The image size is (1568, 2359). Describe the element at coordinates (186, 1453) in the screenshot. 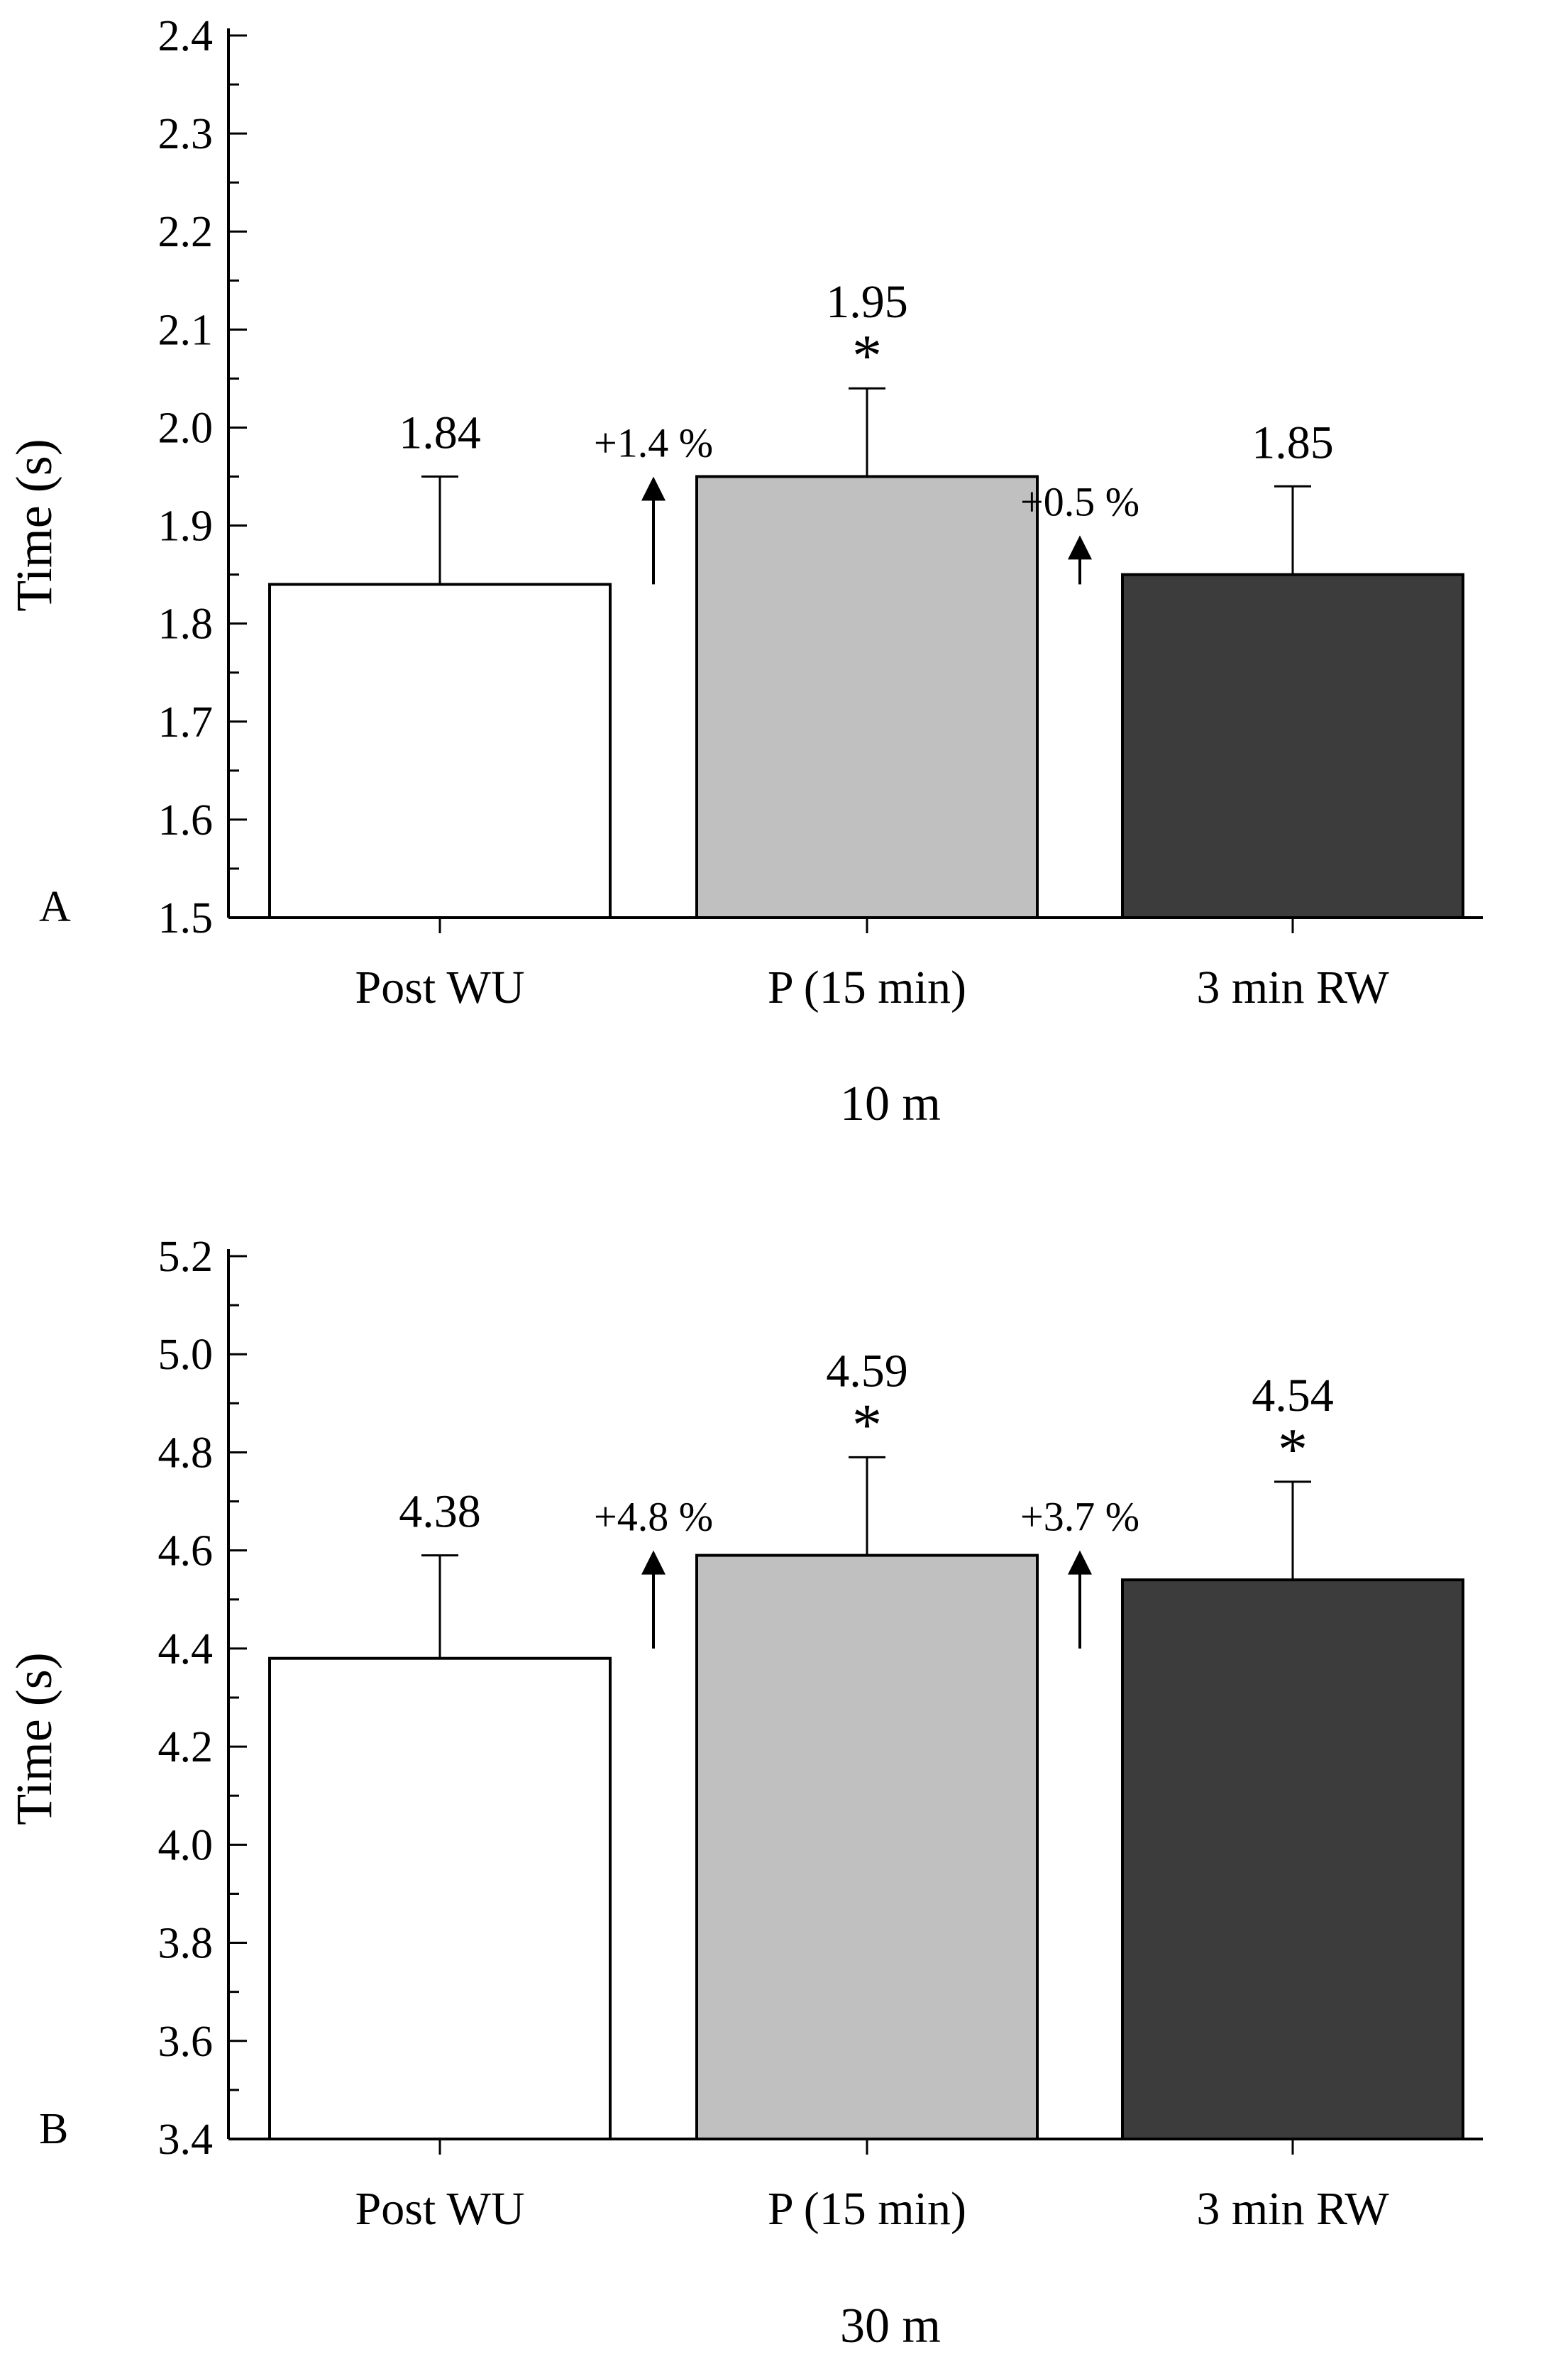

I see `y-tick-label: 4.8` at that location.